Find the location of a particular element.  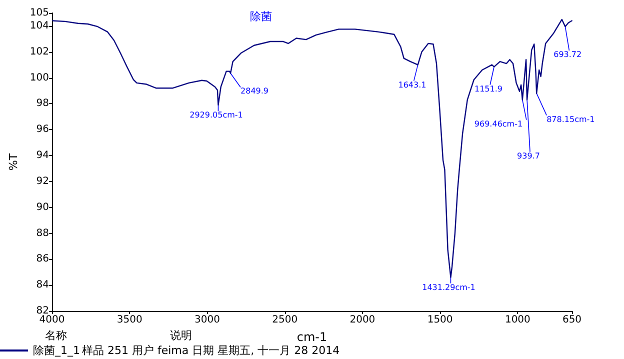

y-tick-label: 86 is located at coordinates (42, 259).